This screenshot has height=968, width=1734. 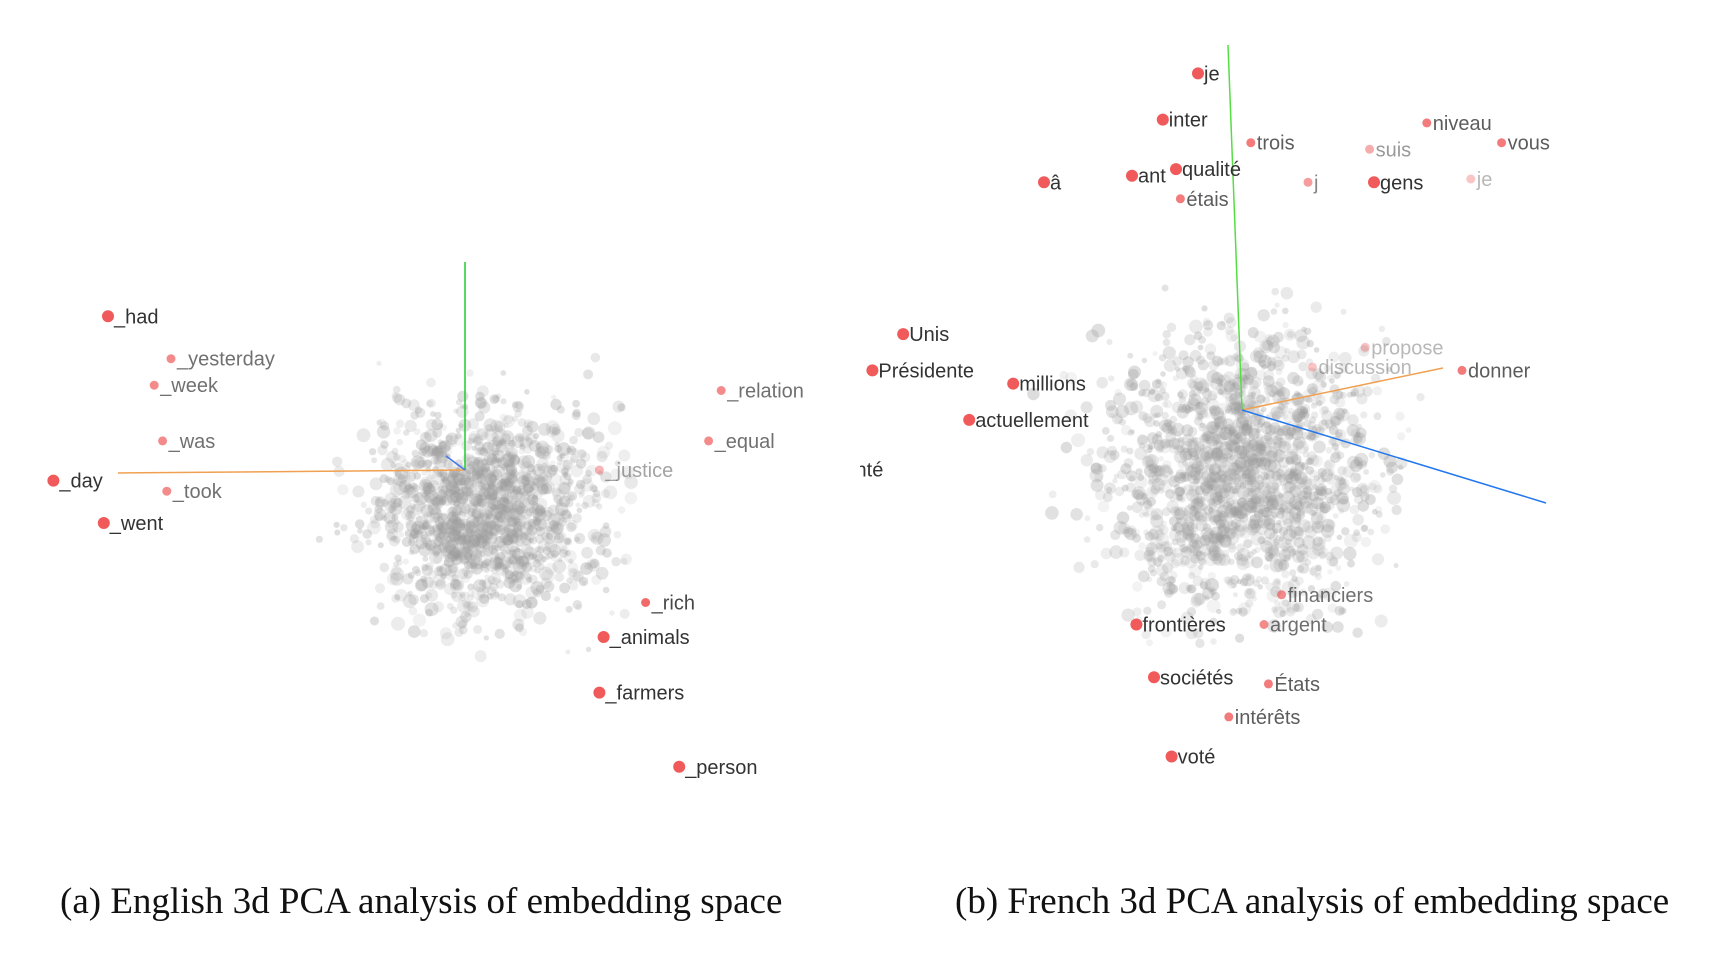 I want to click on point-label: inter, so click(x=1188, y=121).